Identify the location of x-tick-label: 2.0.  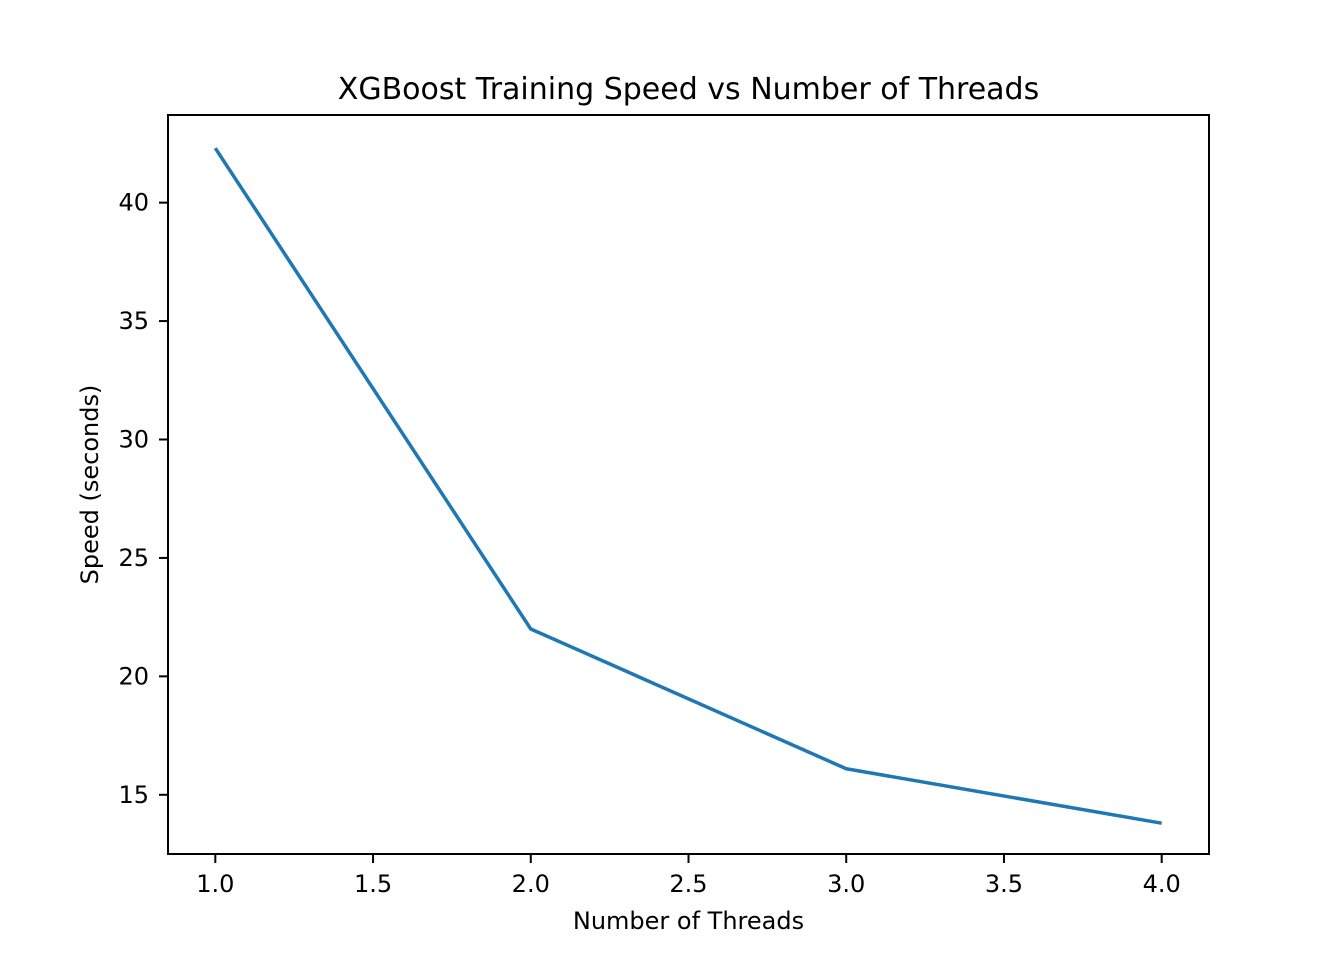
(531, 884).